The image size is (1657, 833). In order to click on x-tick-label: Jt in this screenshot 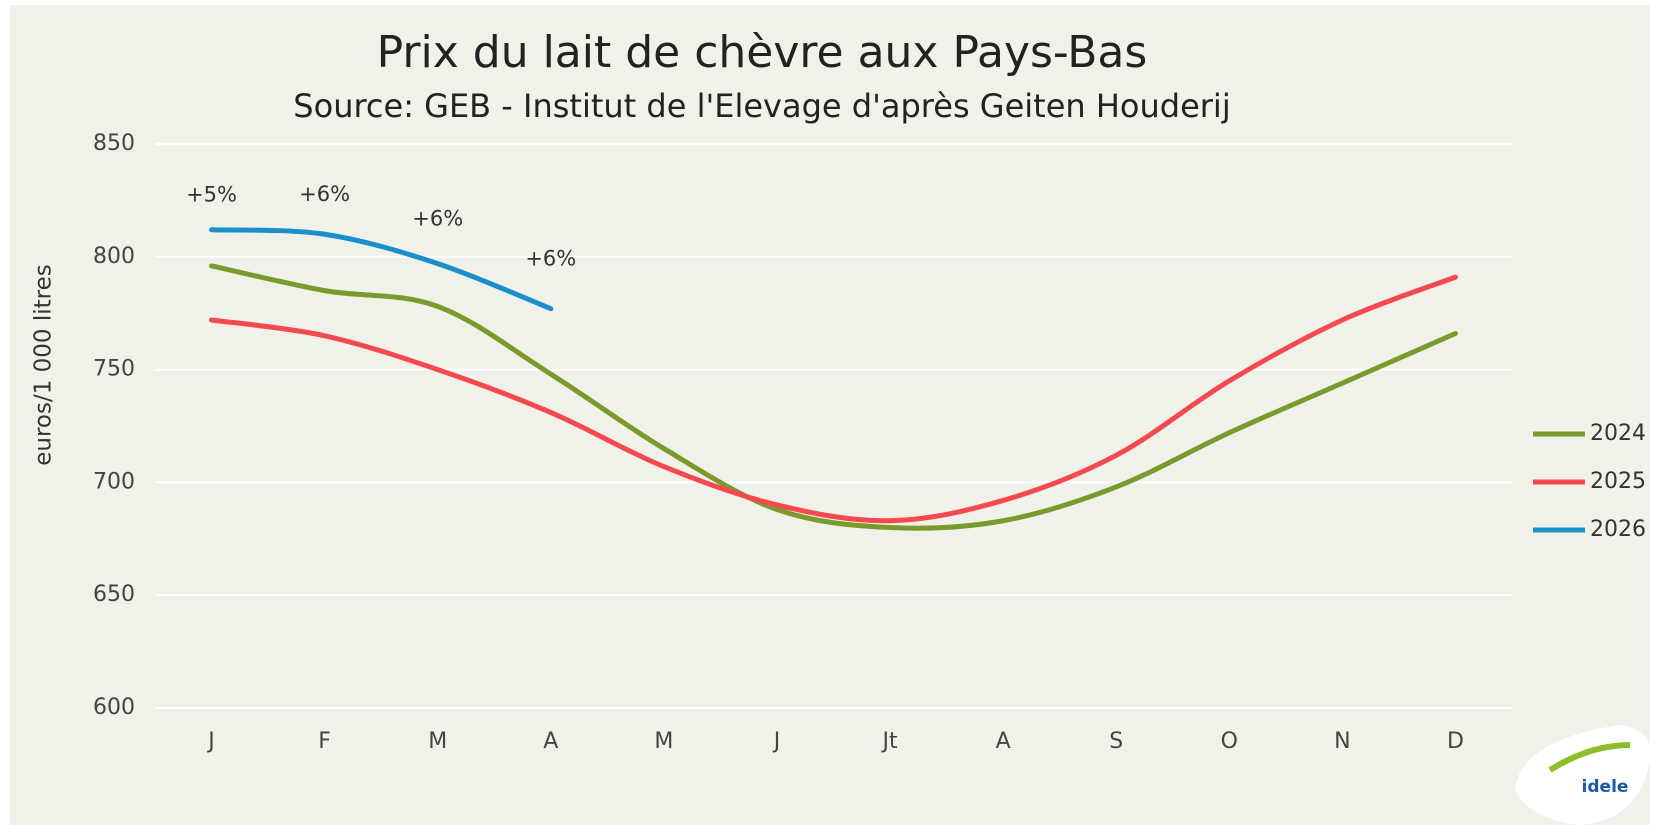, I will do `click(888, 741)`.